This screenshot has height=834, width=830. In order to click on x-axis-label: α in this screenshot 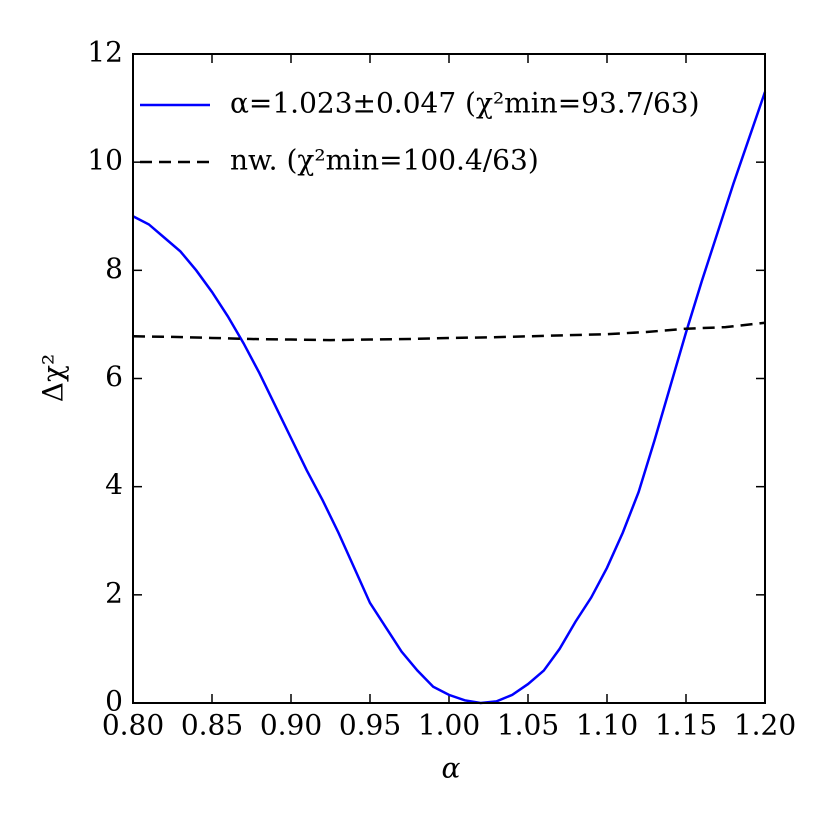, I will do `click(451, 768)`.